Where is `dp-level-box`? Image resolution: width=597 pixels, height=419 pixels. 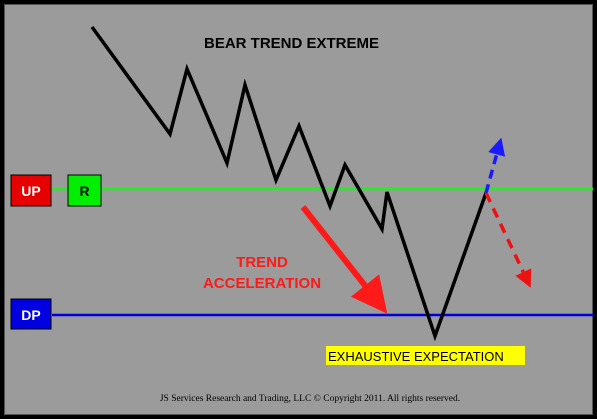
dp-level-box is located at coordinates (31, 314).